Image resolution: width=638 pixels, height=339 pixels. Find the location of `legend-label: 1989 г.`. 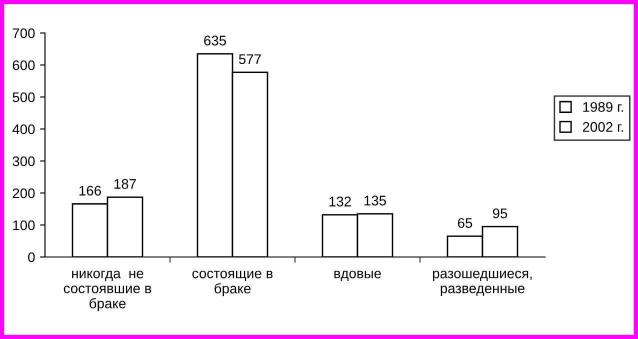

legend-label: 1989 г. is located at coordinates (603, 107).